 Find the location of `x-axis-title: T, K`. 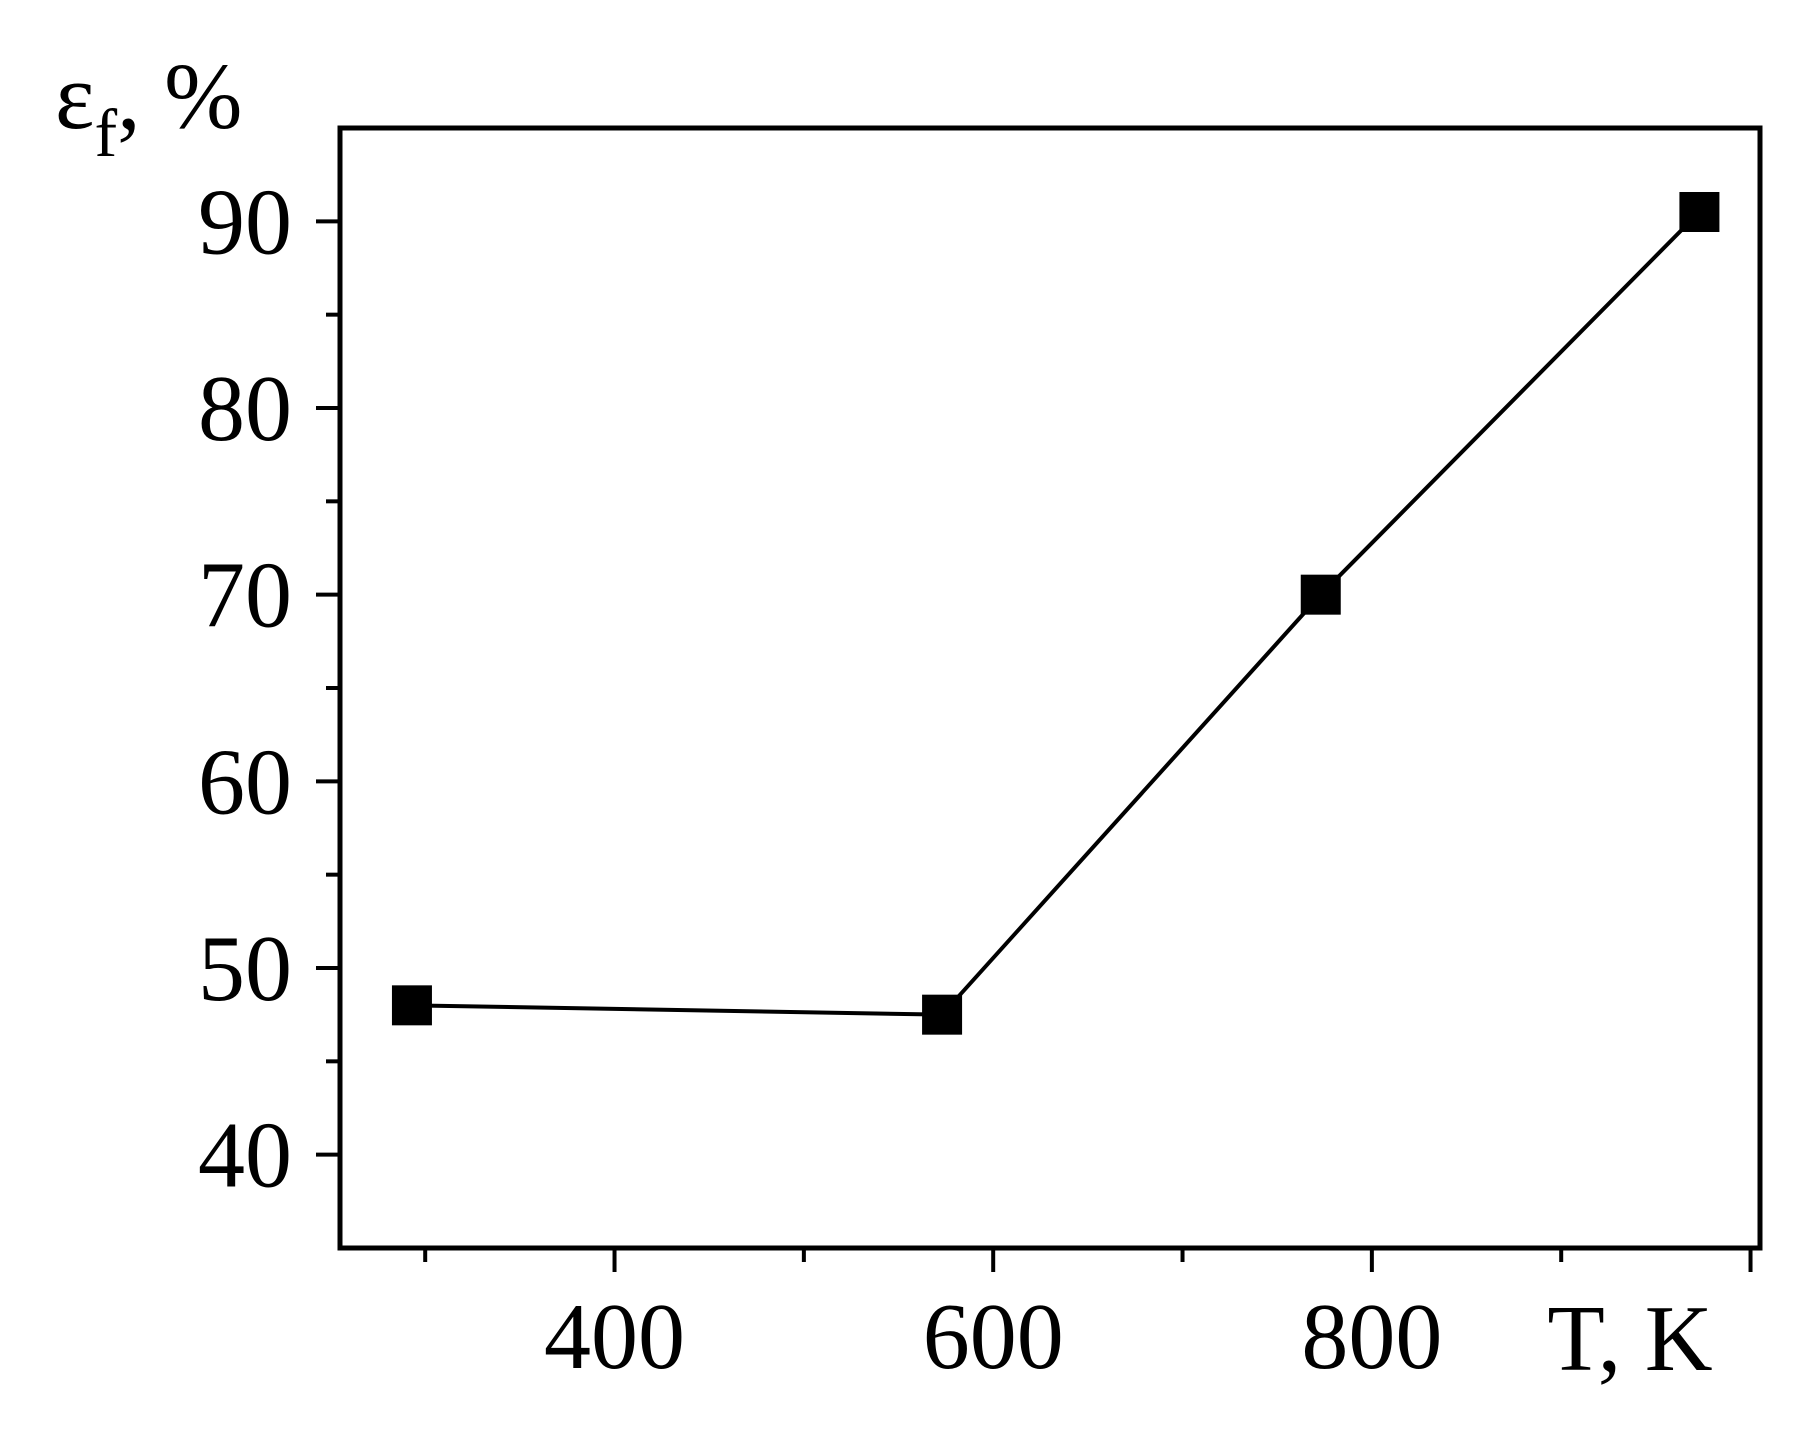

x-axis-title: T, K is located at coordinates (1629, 1339).